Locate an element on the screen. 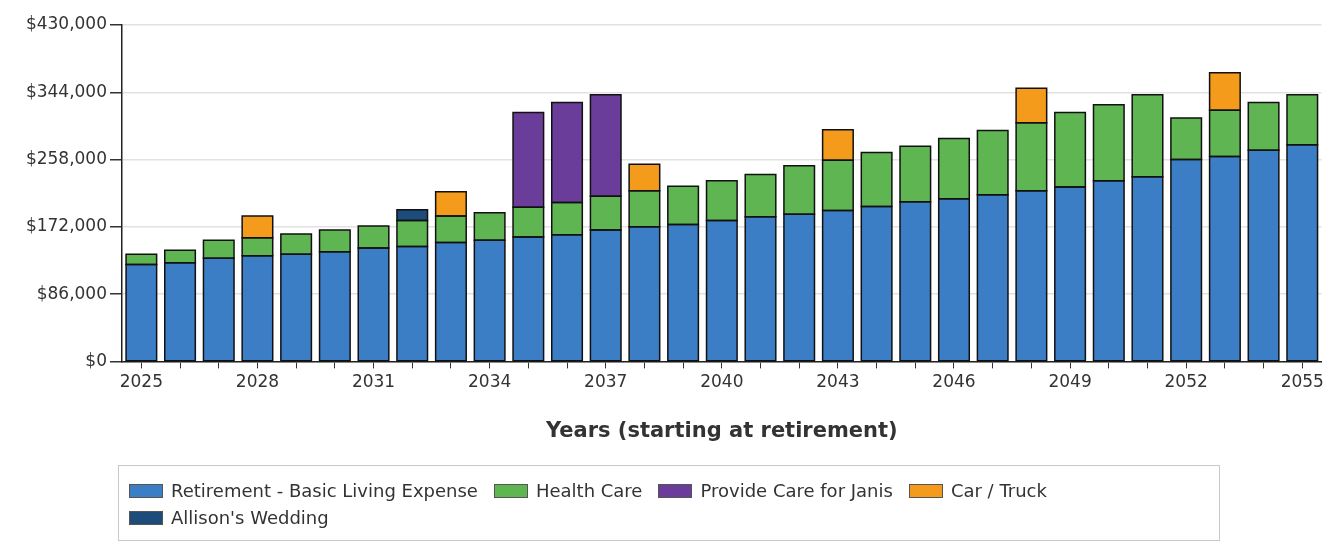 The image size is (1328, 545). legend-label: Car / Truck is located at coordinates (998, 490).